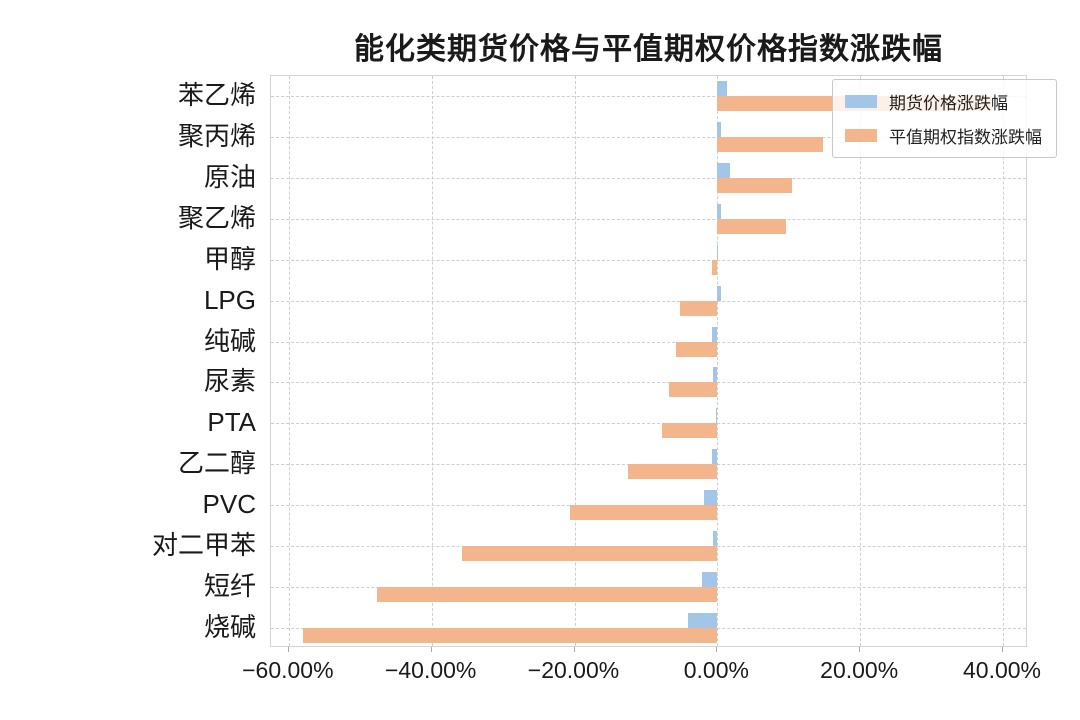  I want to click on category-label: 短纤, so click(229, 585).